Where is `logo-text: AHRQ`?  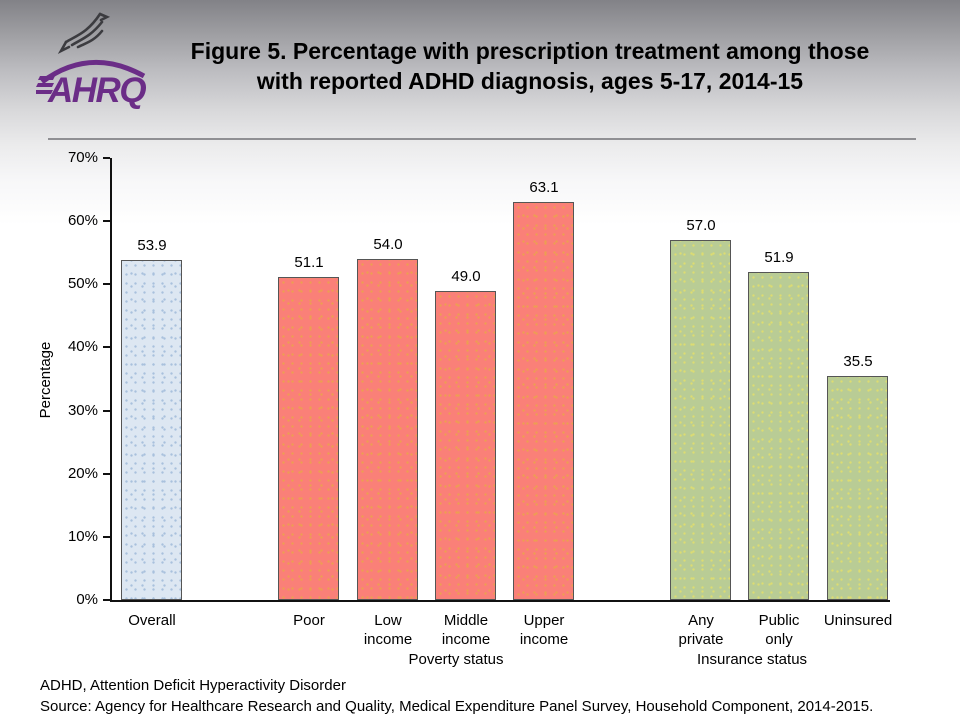 logo-text: AHRQ is located at coordinates (96, 90).